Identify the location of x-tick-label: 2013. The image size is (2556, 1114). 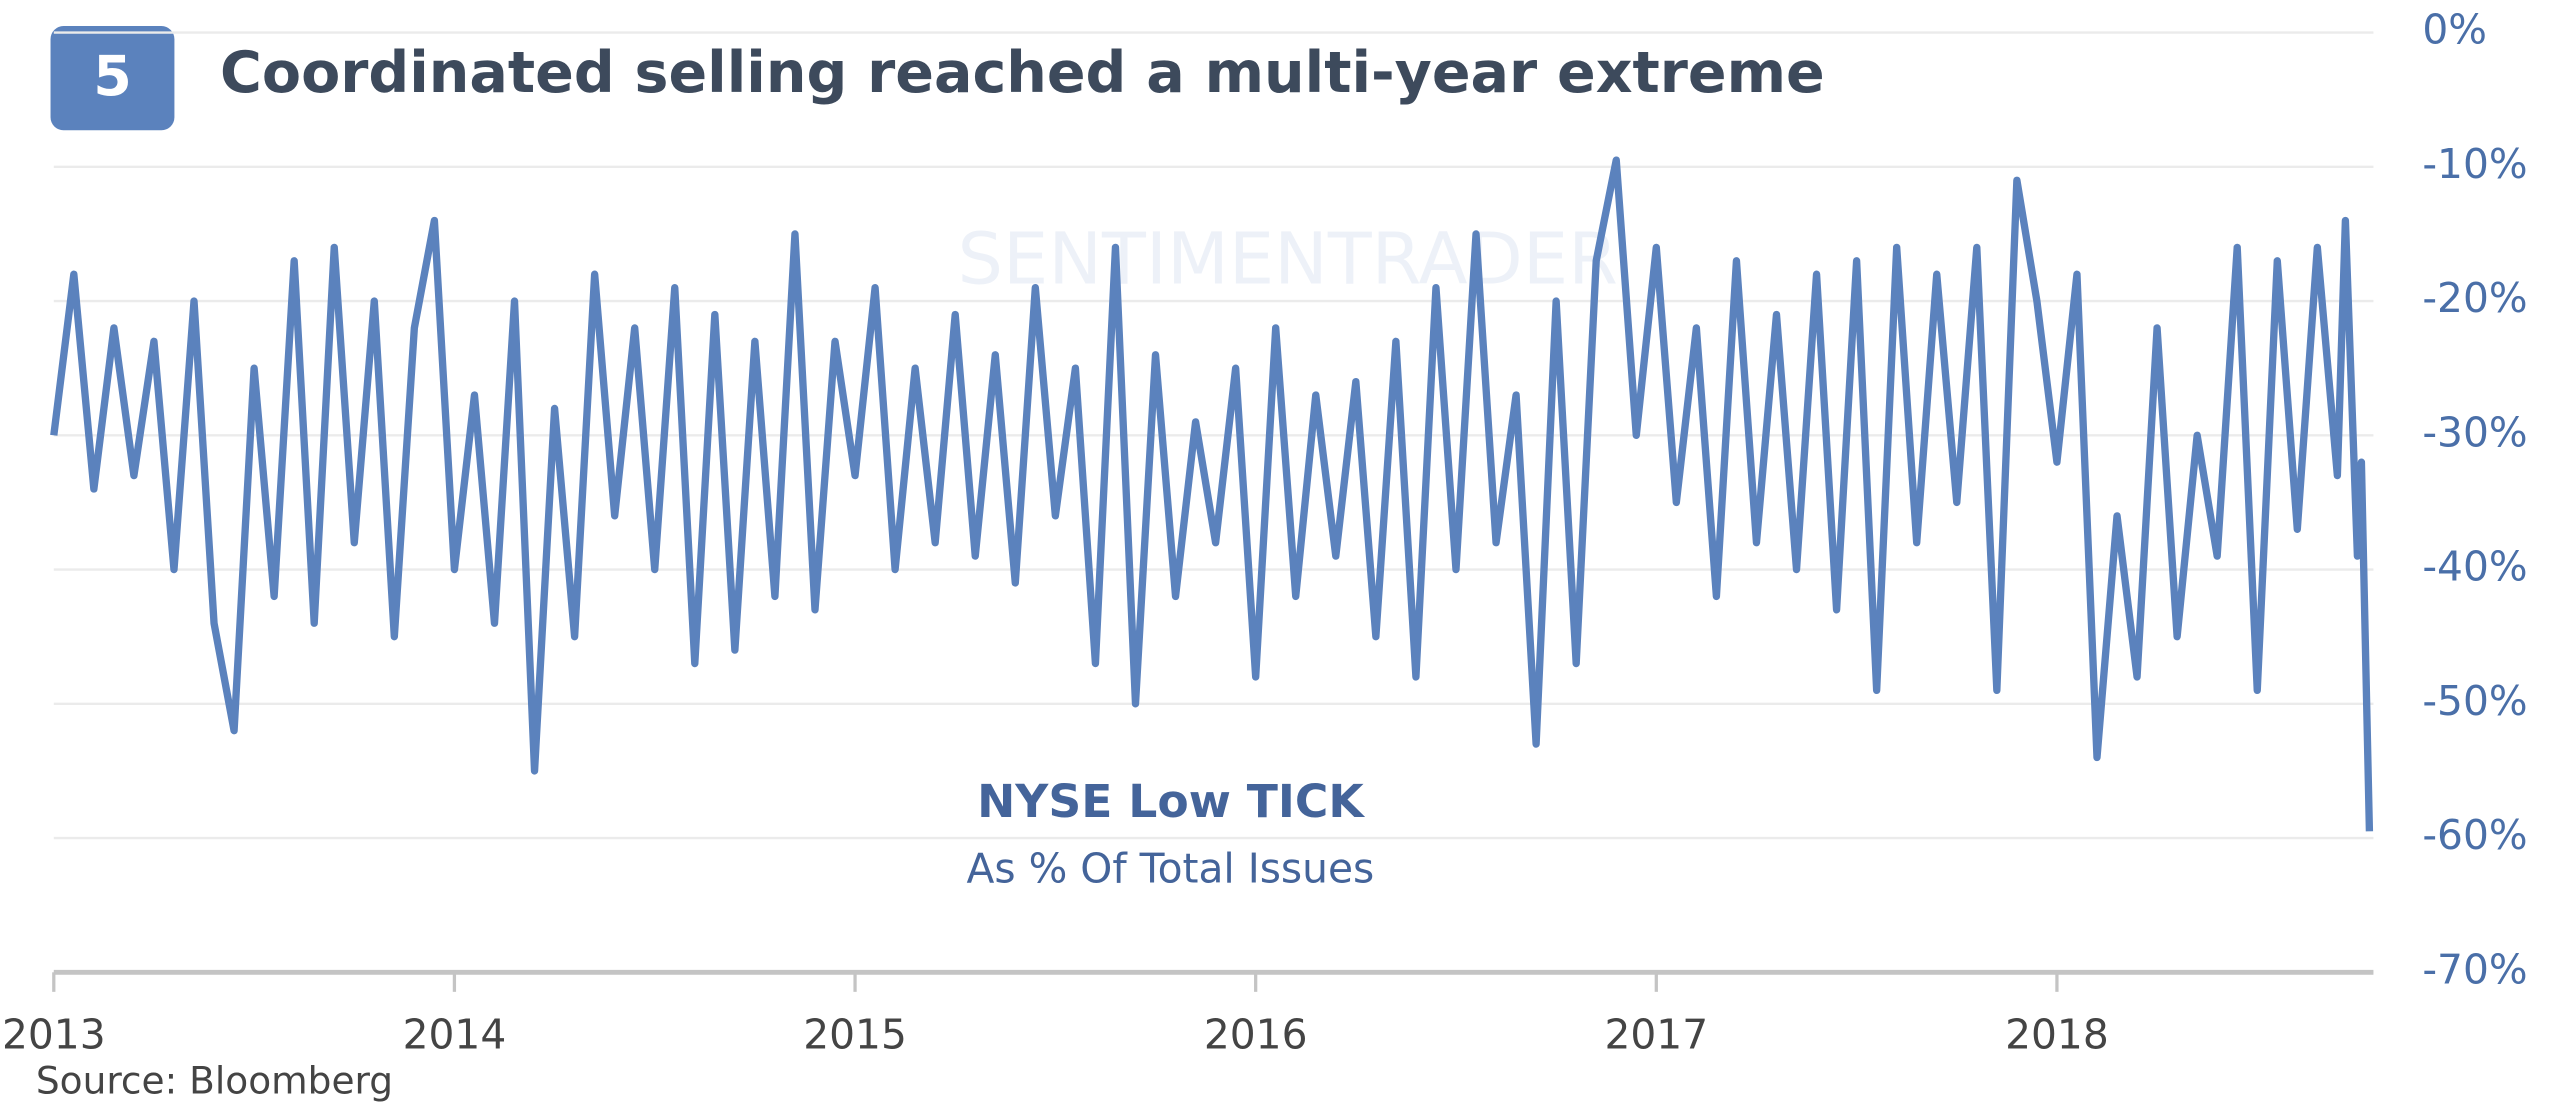
(54, 1034).